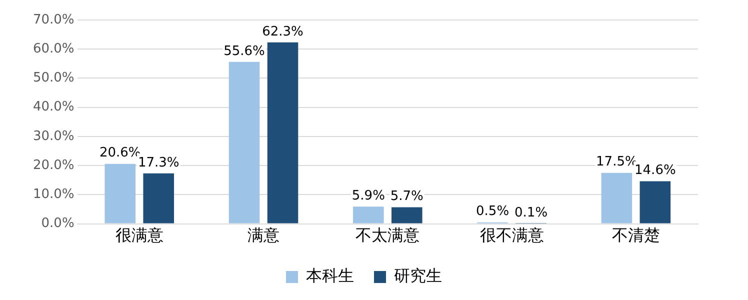 The image size is (748, 300). Describe the element at coordinates (53, 20) in the screenshot. I see `y-tick-label: 70.0%` at that location.